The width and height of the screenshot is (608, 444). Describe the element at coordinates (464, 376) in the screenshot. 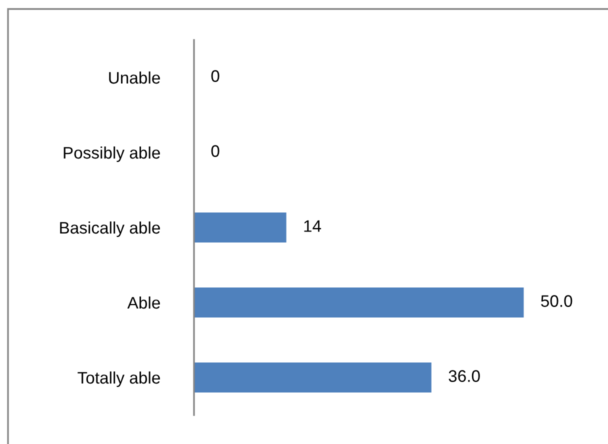

I see `data-label: 36.0` at that location.